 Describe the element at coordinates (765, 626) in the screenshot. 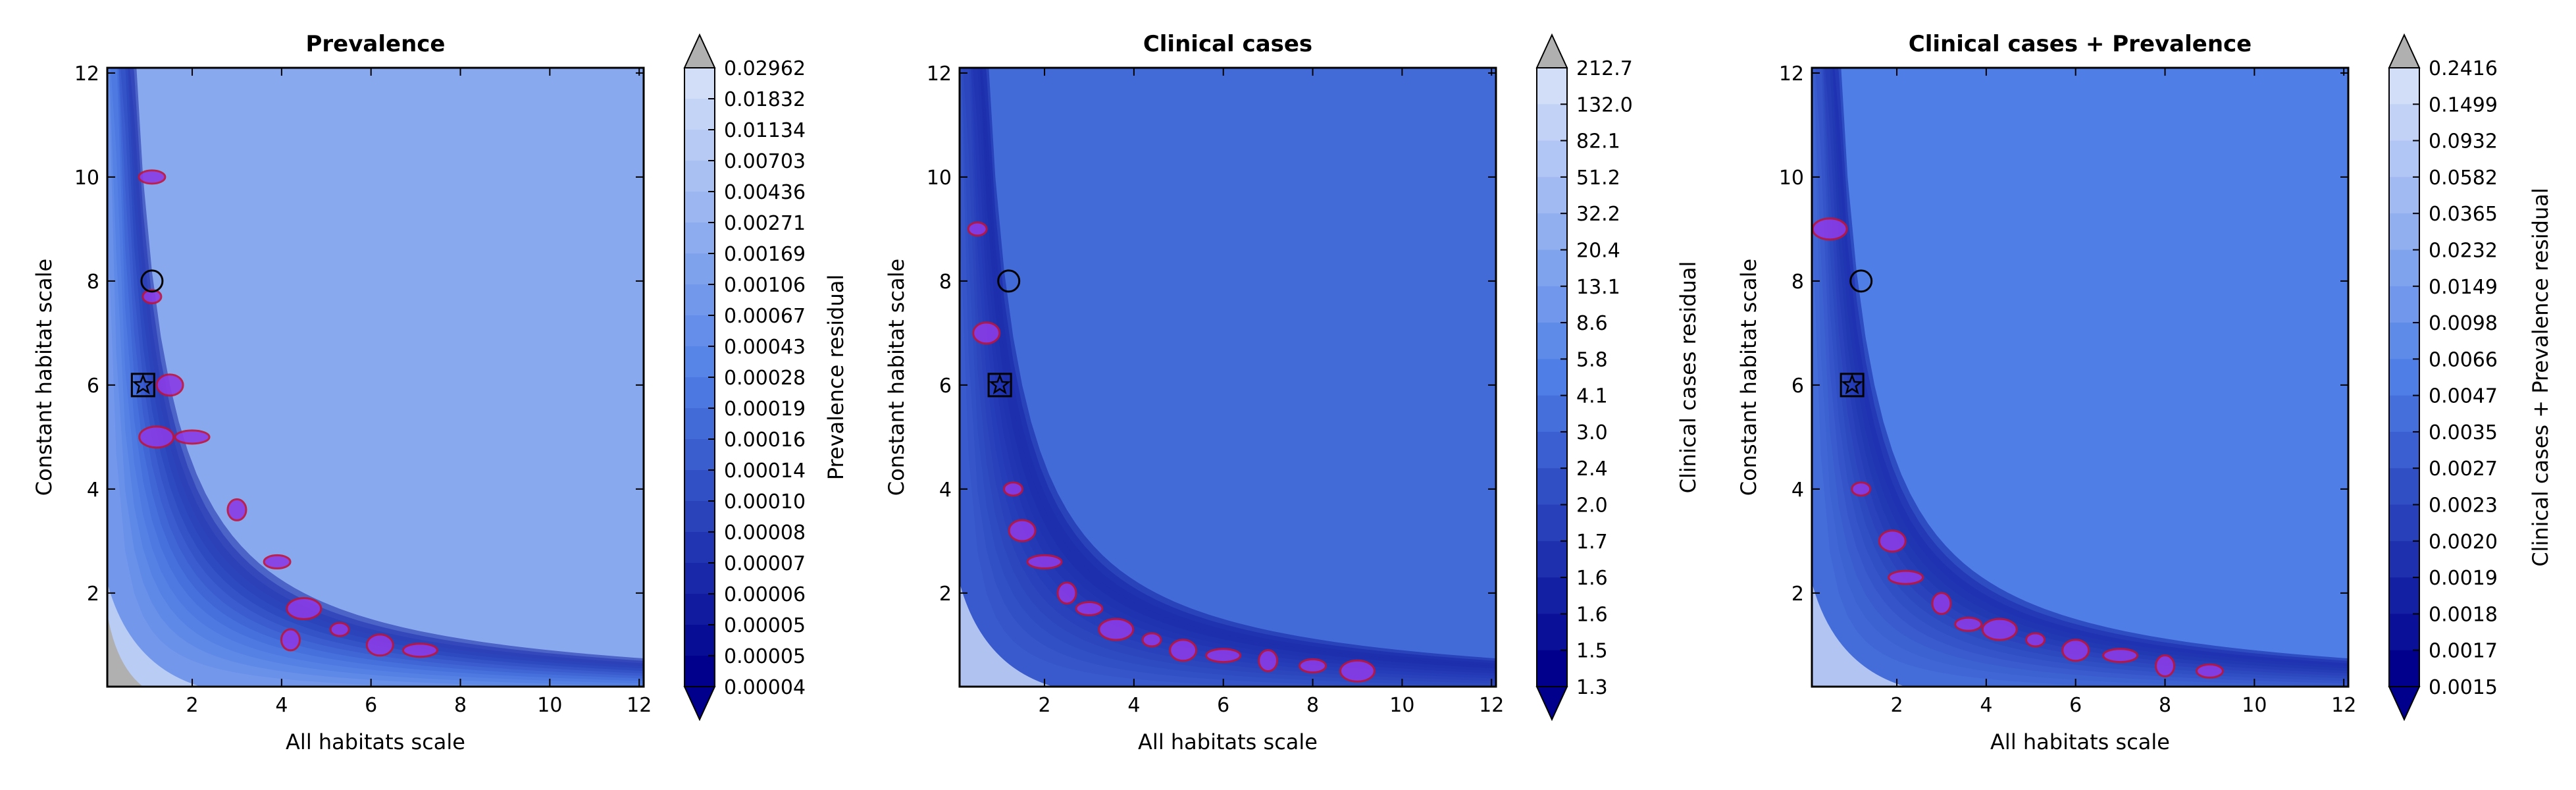

I see `colorbar-tick-label: 0.00005` at that location.